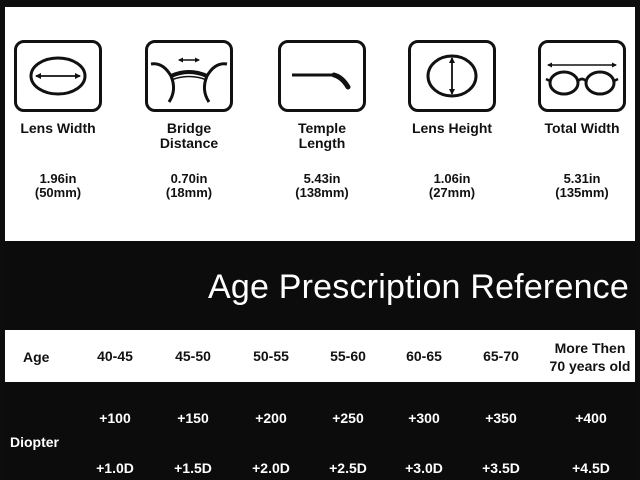 This screenshot has width=640, height=480. I want to click on lens-height-icon, so click(452, 76).